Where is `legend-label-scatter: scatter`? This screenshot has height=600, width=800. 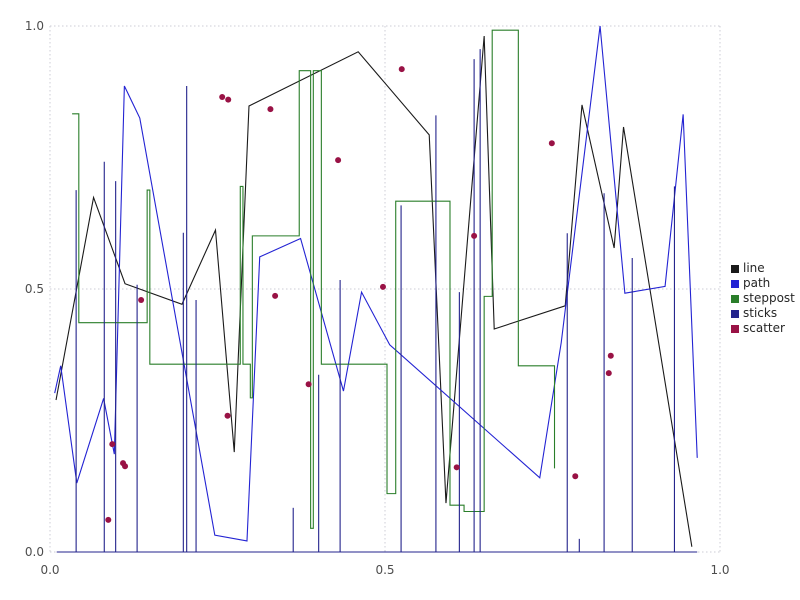 legend-label-scatter: scatter is located at coordinates (764, 328).